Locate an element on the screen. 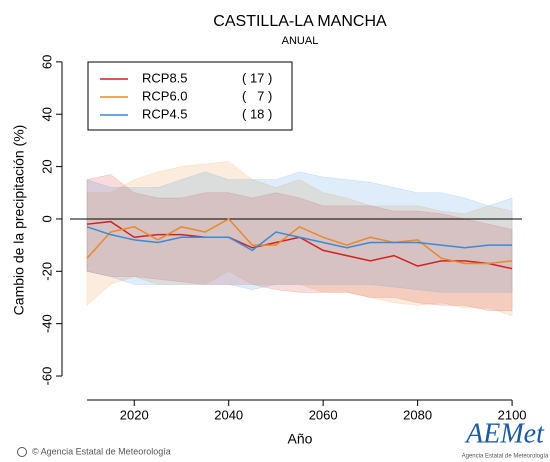  x-tick-label: 2100 is located at coordinates (512, 414).